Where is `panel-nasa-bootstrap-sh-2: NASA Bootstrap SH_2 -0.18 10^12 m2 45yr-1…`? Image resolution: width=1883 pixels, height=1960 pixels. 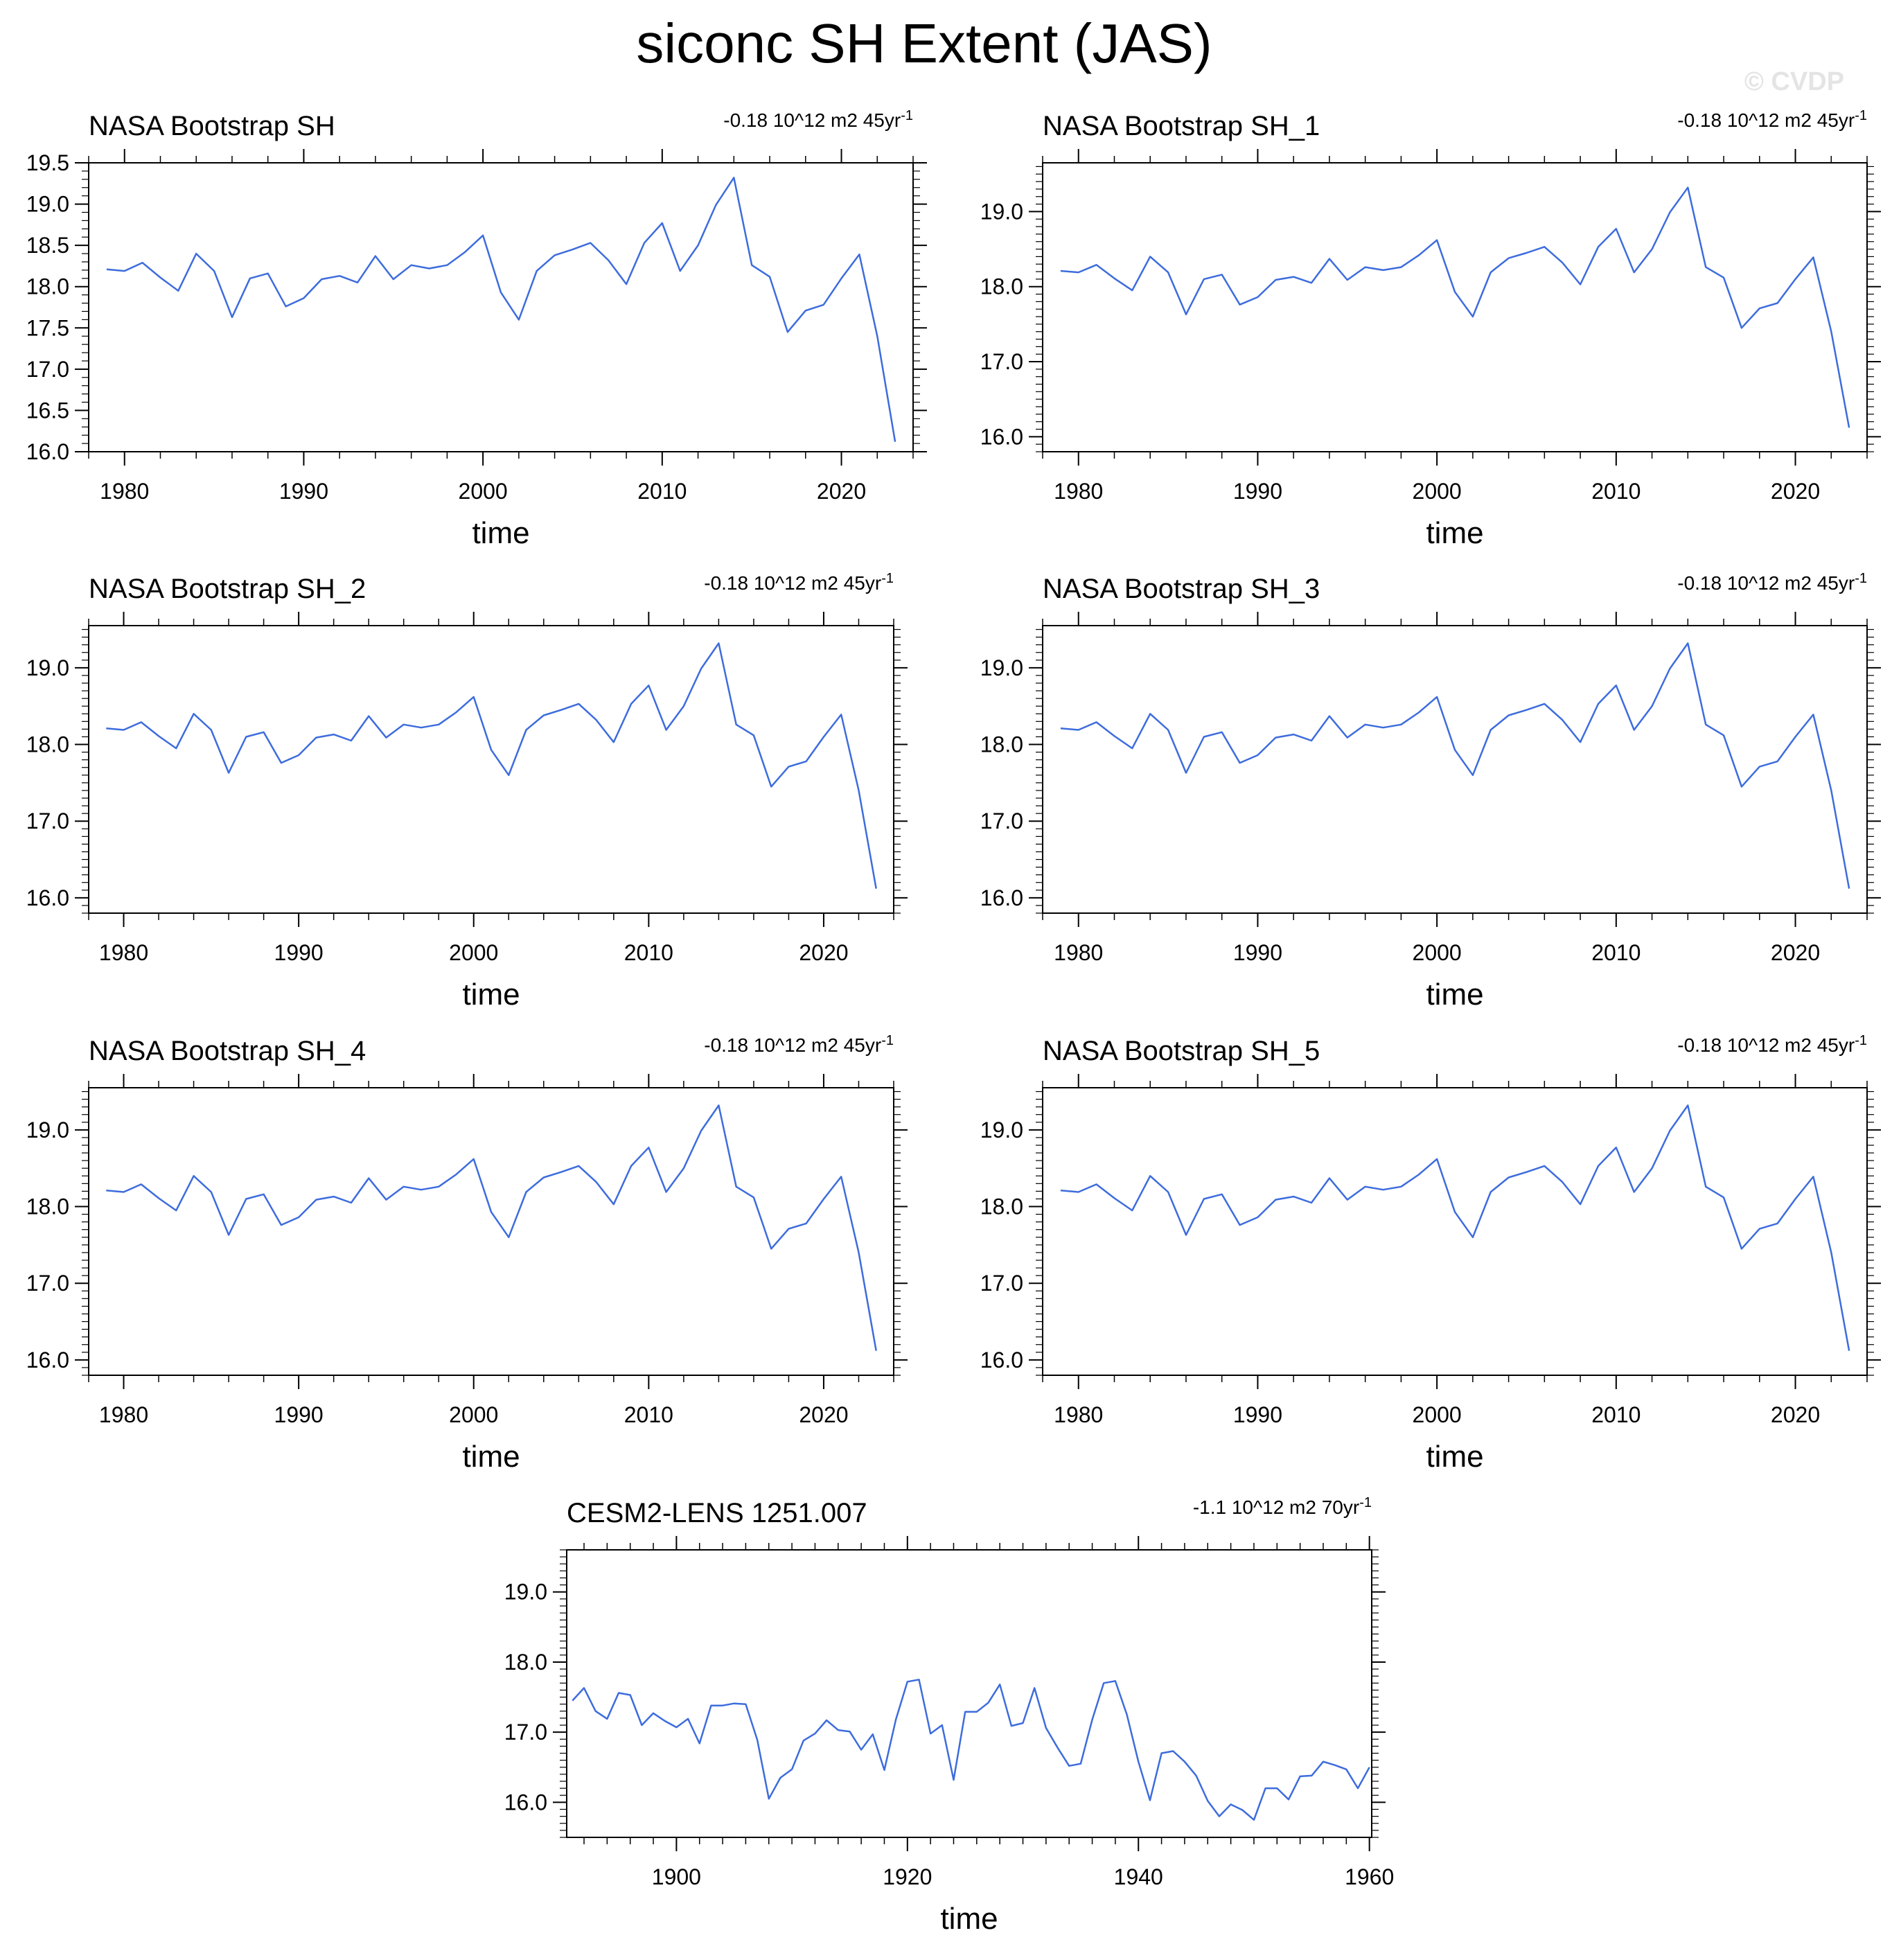
panel-nasa-bootstrap-sh-2: NASA Bootstrap SH_2 -0.18 10^12 m2 45yr-1… is located at coordinates (467, 791).